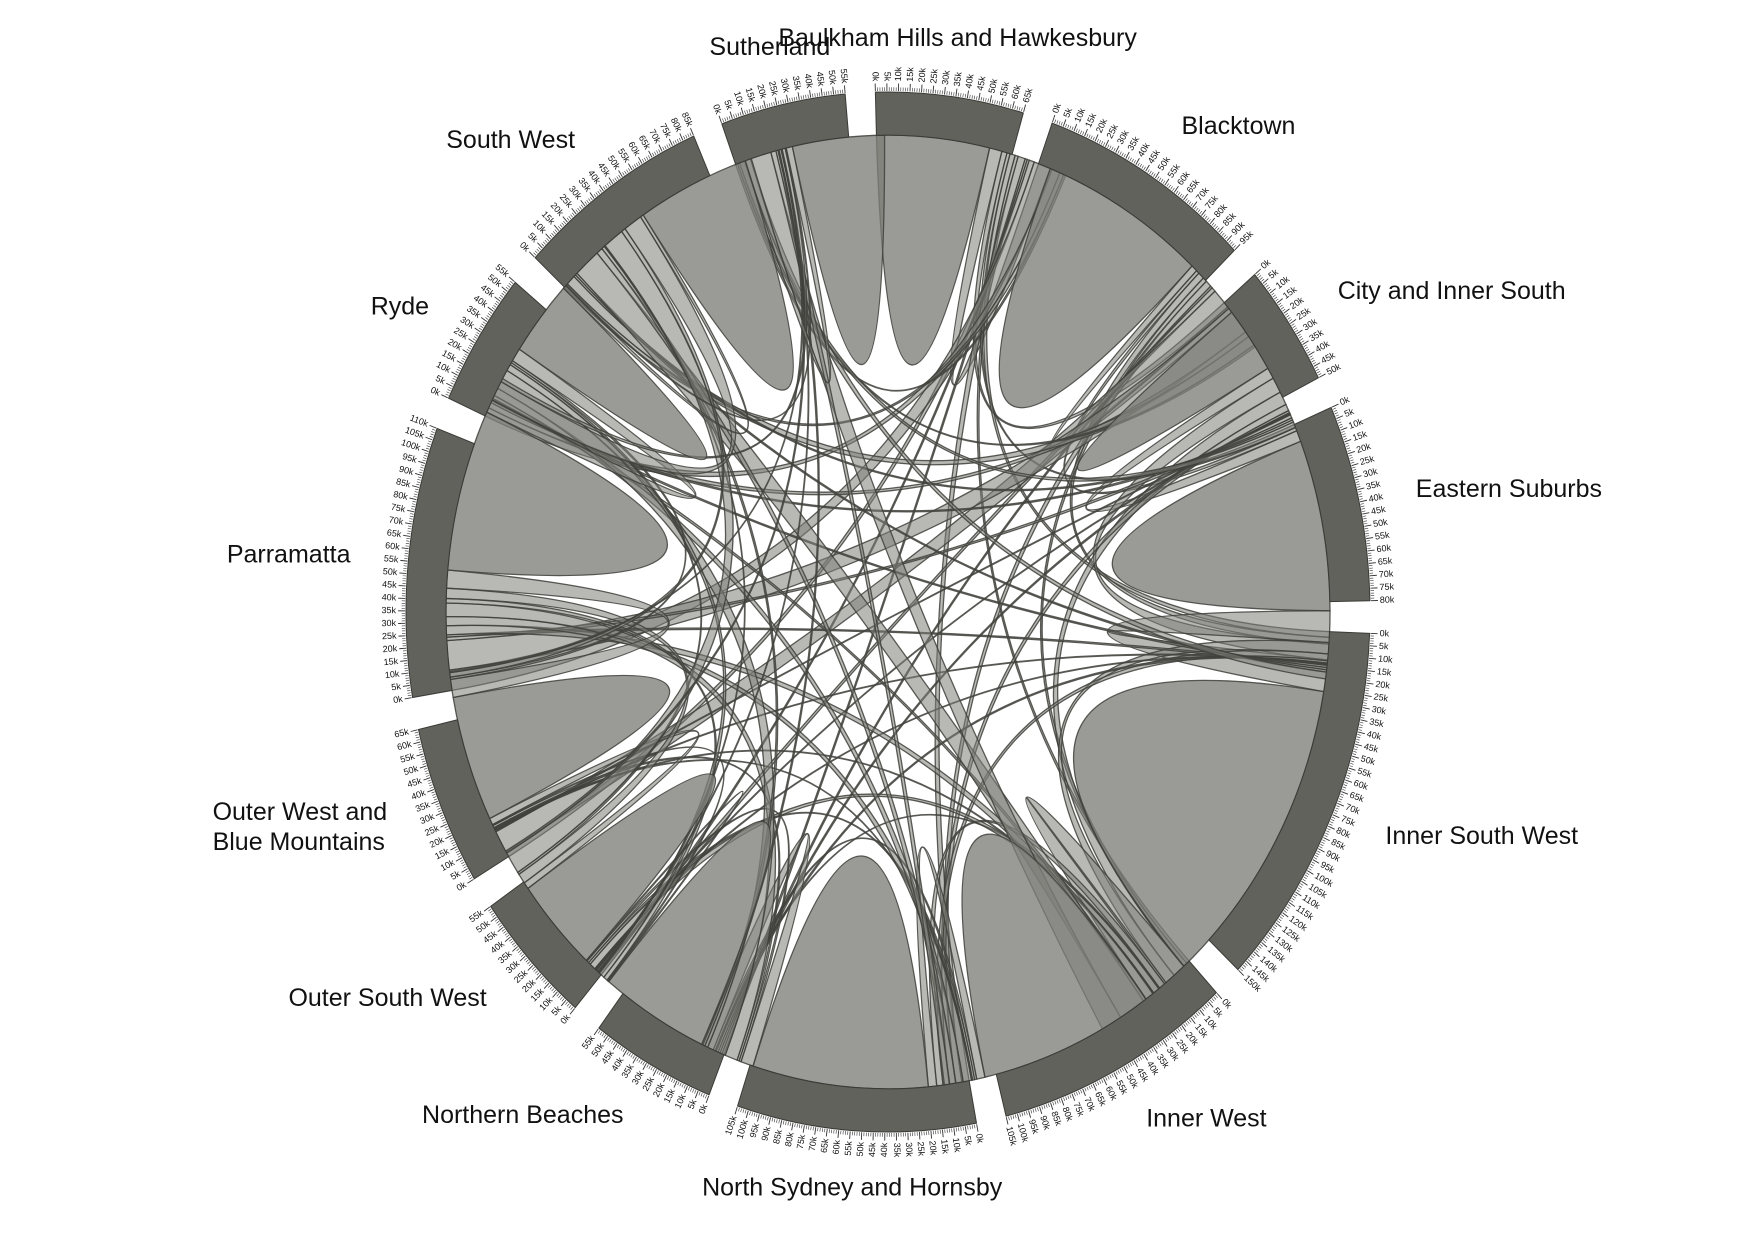 The image size is (1751, 1244). Describe the element at coordinates (456, 875) in the screenshot. I see `tick-label: 5k` at that location.